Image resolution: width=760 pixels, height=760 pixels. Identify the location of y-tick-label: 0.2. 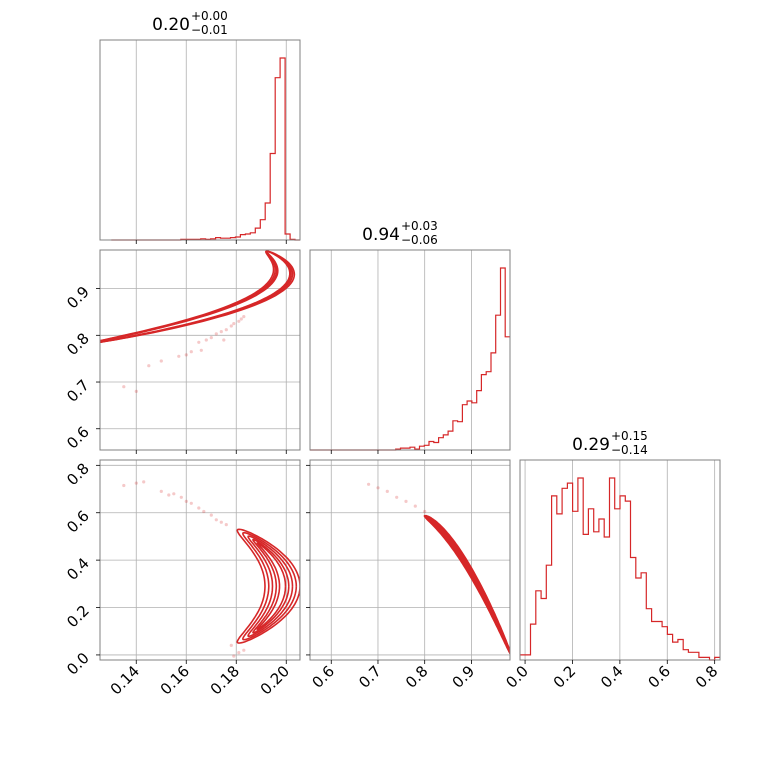
(78, 617).